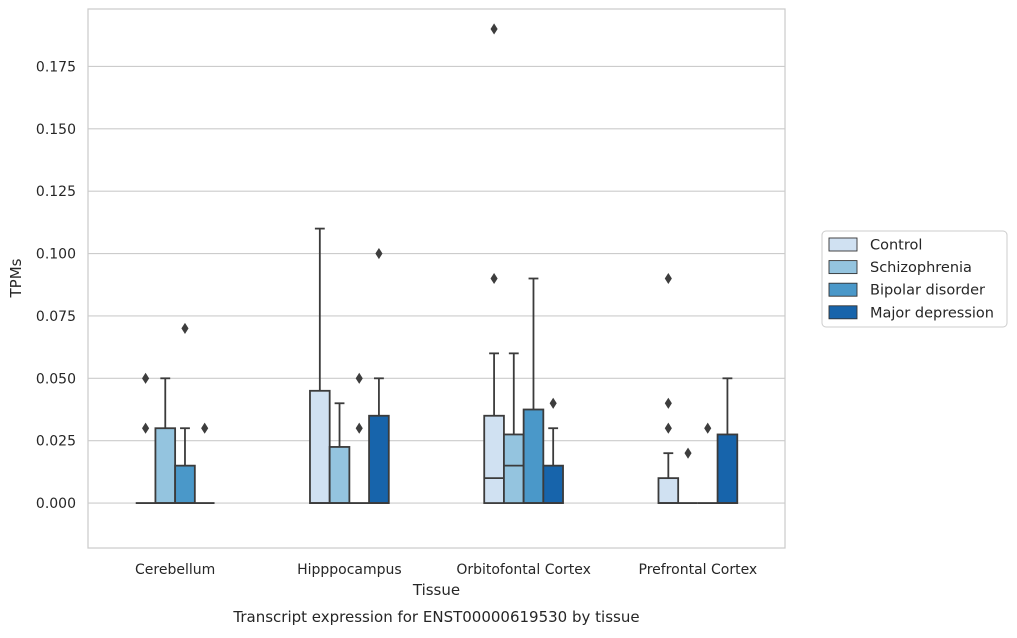 The height and width of the screenshot is (638, 1017). What do you see at coordinates (56, 192) in the screenshot?
I see `y-tick-label: 0.125` at bounding box center [56, 192].